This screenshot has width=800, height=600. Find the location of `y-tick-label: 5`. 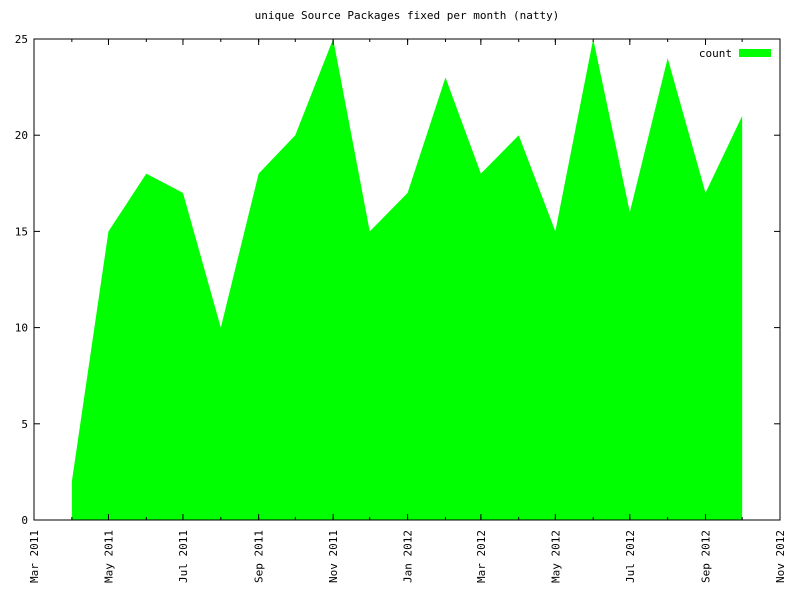

y-tick-label: 5 is located at coordinates (24, 424).